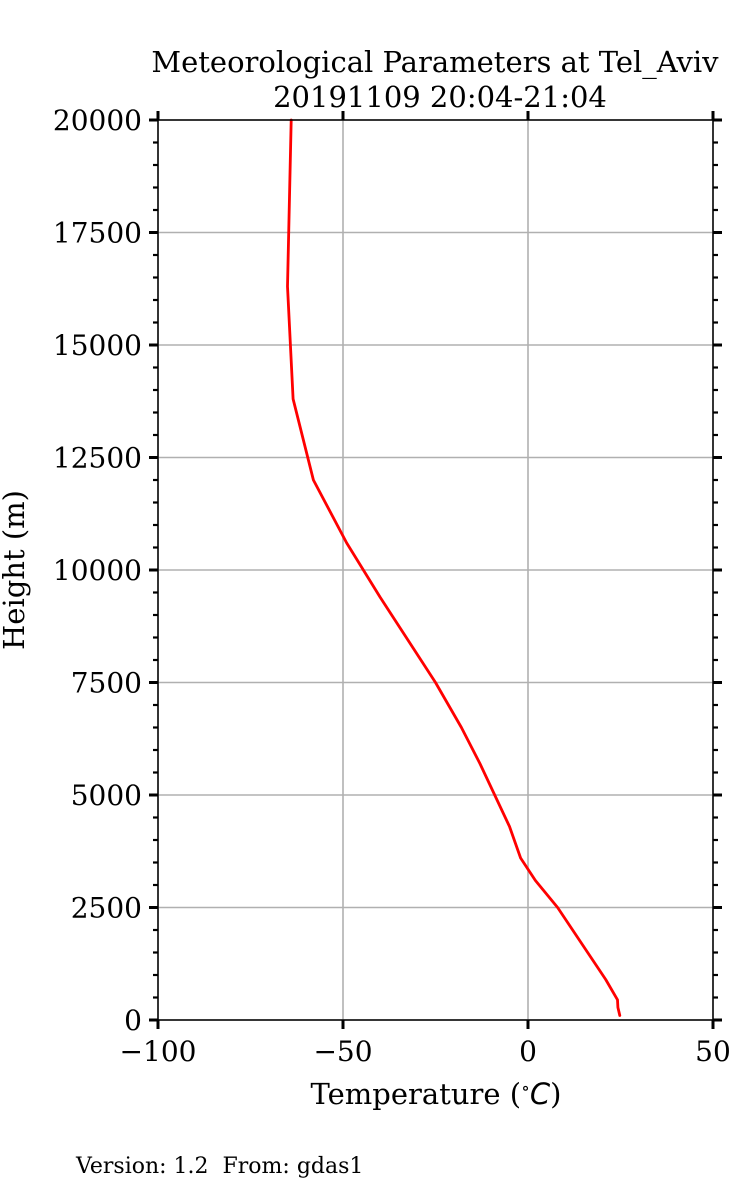 The image size is (750, 1200). Describe the element at coordinates (133, 1020) in the screenshot. I see `y-tick-label: 0` at that location.